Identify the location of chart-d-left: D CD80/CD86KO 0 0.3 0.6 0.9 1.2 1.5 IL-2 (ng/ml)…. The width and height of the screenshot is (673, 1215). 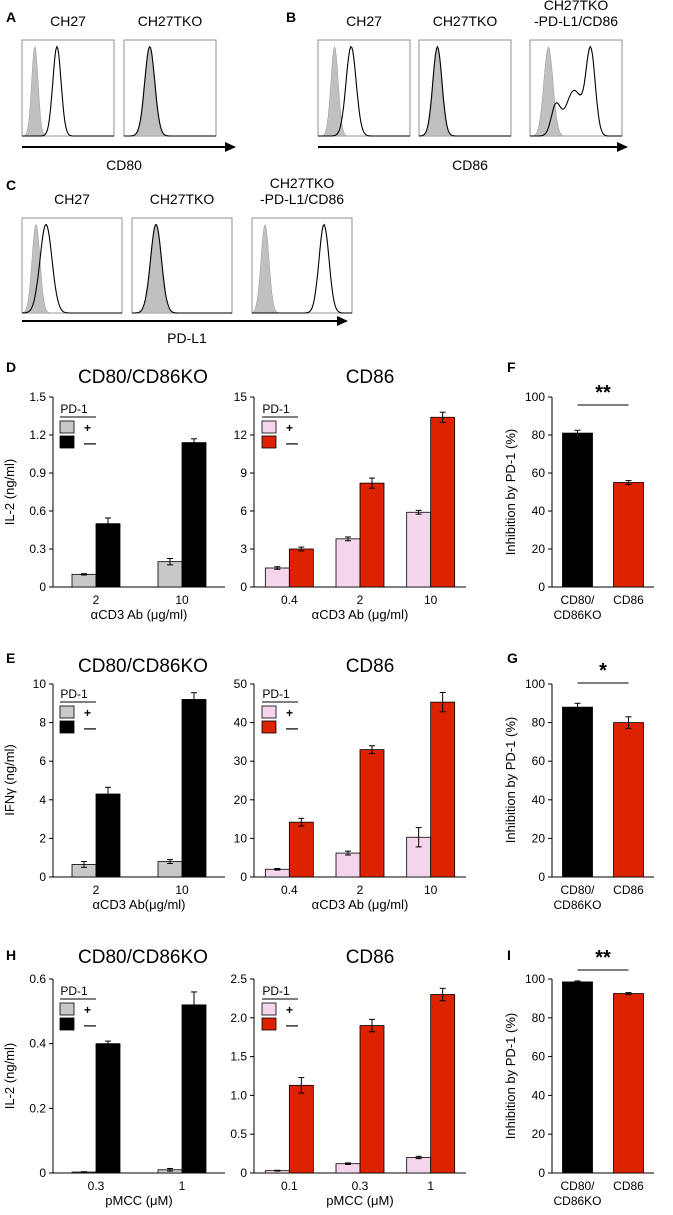
(113, 490).